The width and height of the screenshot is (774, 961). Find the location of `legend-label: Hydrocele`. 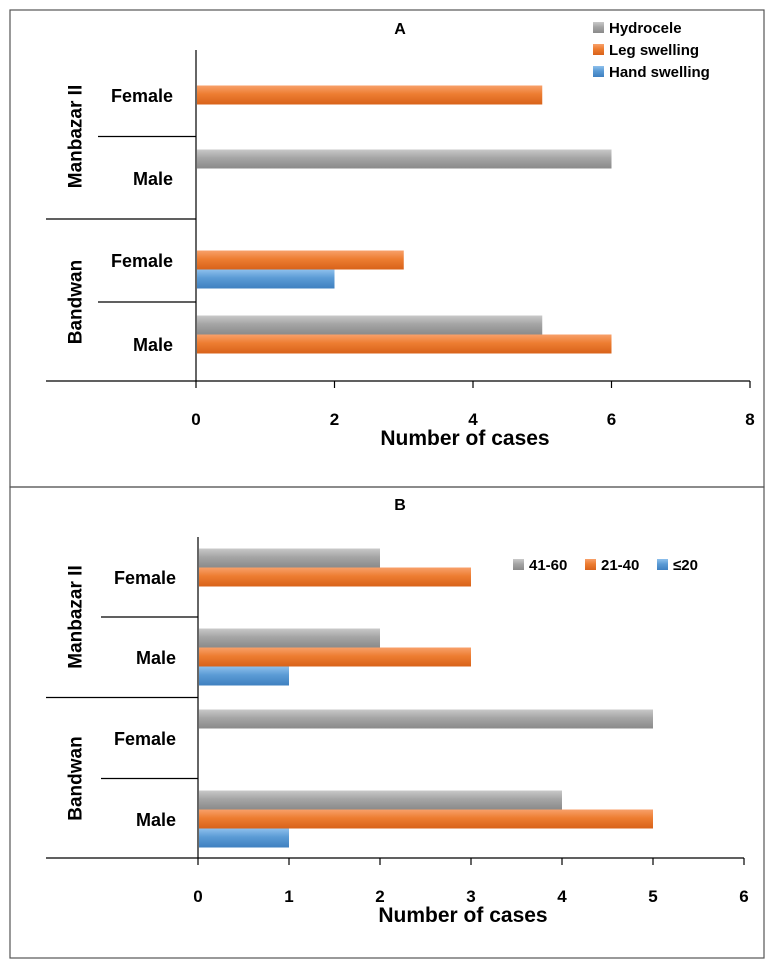

legend-label: Hydrocele is located at coordinates (645, 28).